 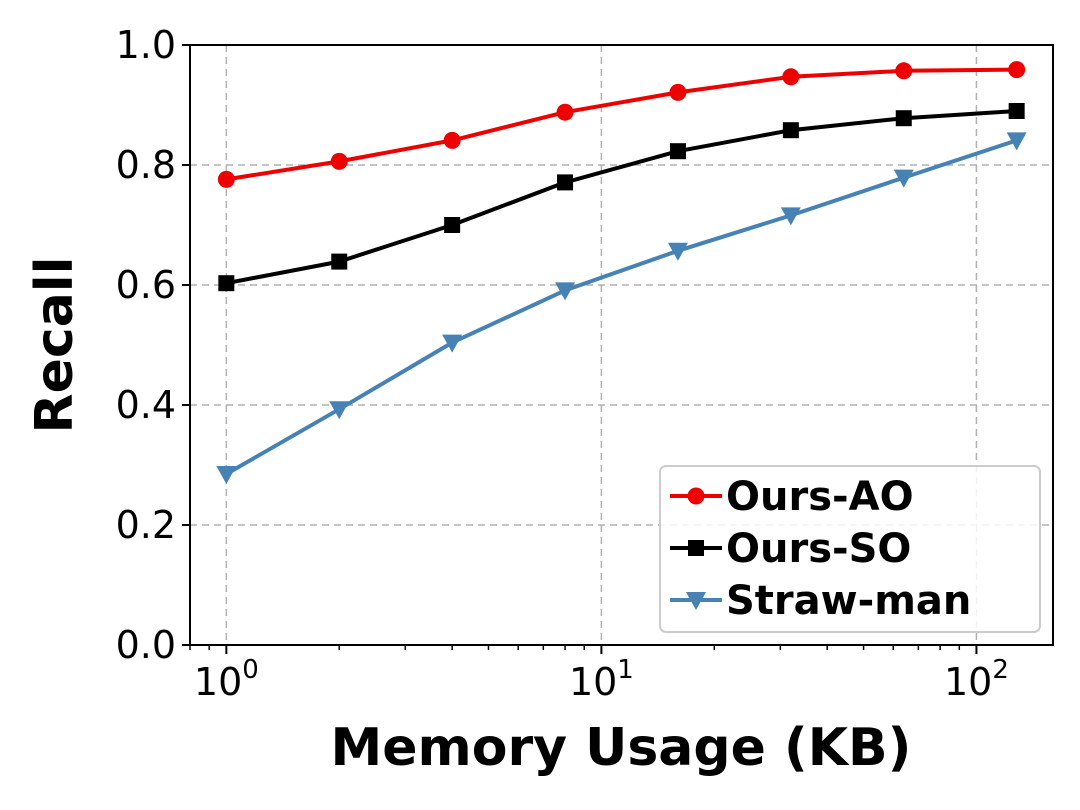 What do you see at coordinates (621, 748) in the screenshot?
I see `x-axis-title: Memory Usage (KB)` at bounding box center [621, 748].